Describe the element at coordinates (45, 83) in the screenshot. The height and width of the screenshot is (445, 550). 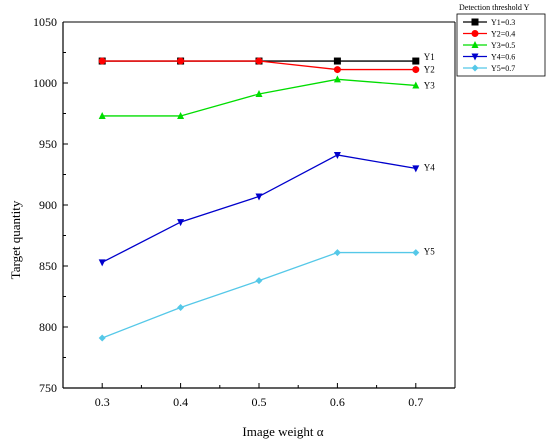
I see `y-tick-label: 1000` at that location.